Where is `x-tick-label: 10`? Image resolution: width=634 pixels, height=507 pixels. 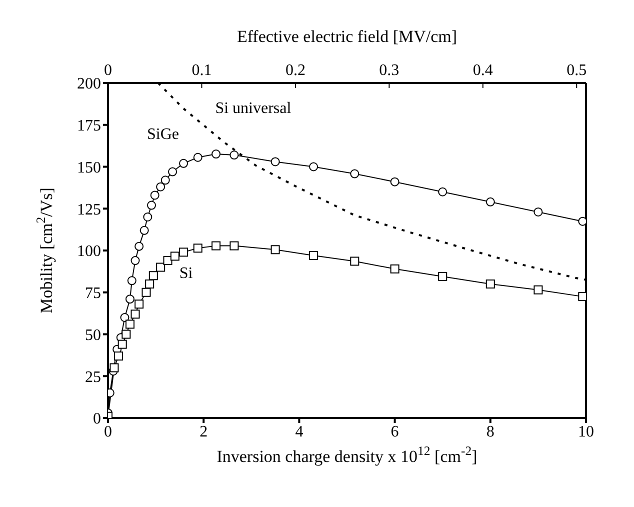
x-tick-label: 10 is located at coordinates (586, 431).